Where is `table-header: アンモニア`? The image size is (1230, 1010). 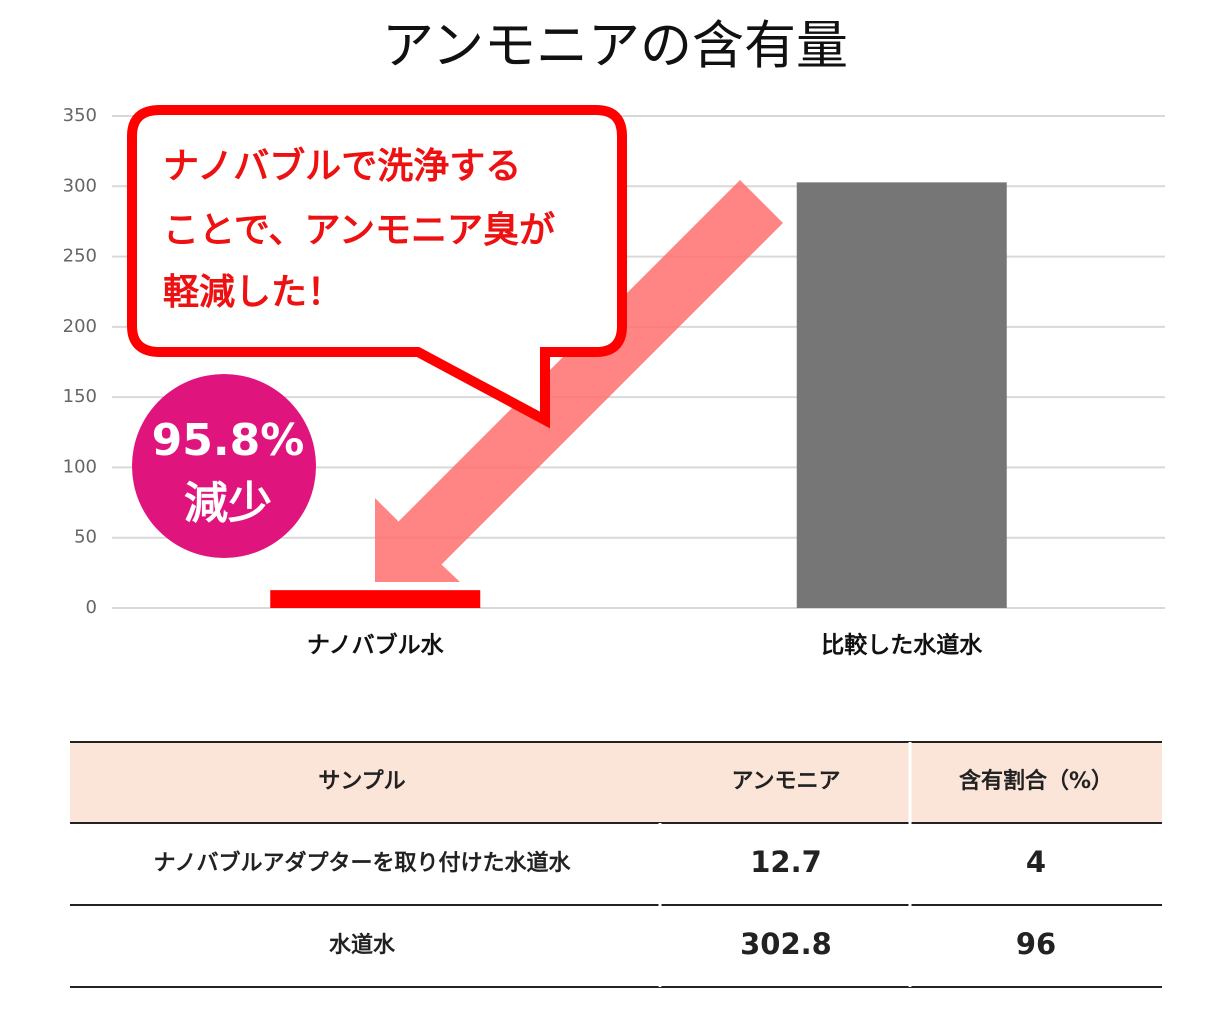 table-header: アンモニア is located at coordinates (785, 781).